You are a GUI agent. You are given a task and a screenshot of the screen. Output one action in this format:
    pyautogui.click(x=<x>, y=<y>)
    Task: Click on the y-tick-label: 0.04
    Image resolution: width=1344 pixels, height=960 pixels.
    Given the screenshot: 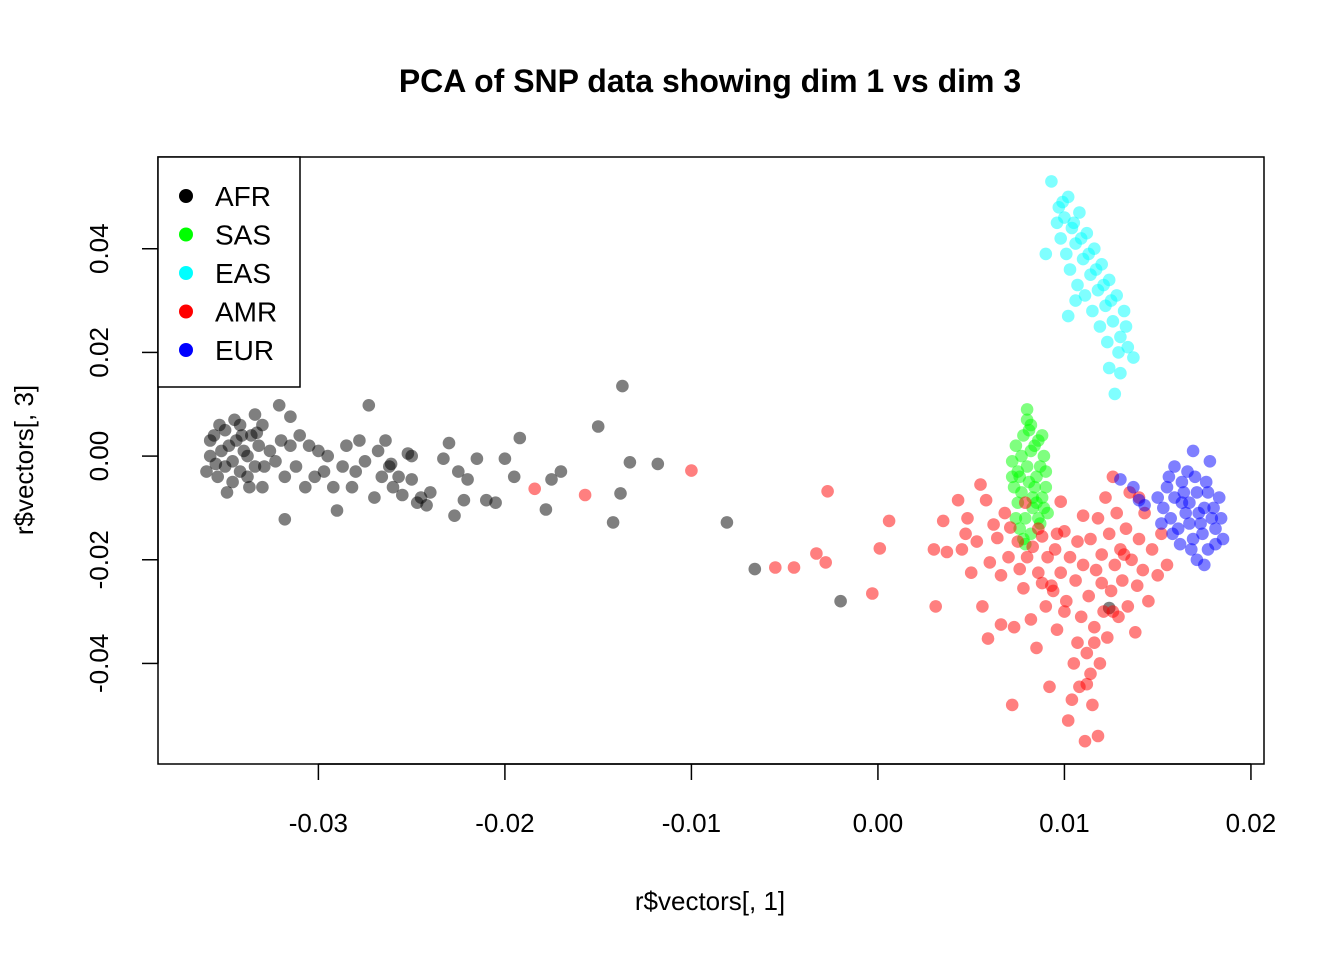 What is the action you would take?
    pyautogui.click(x=99, y=248)
    